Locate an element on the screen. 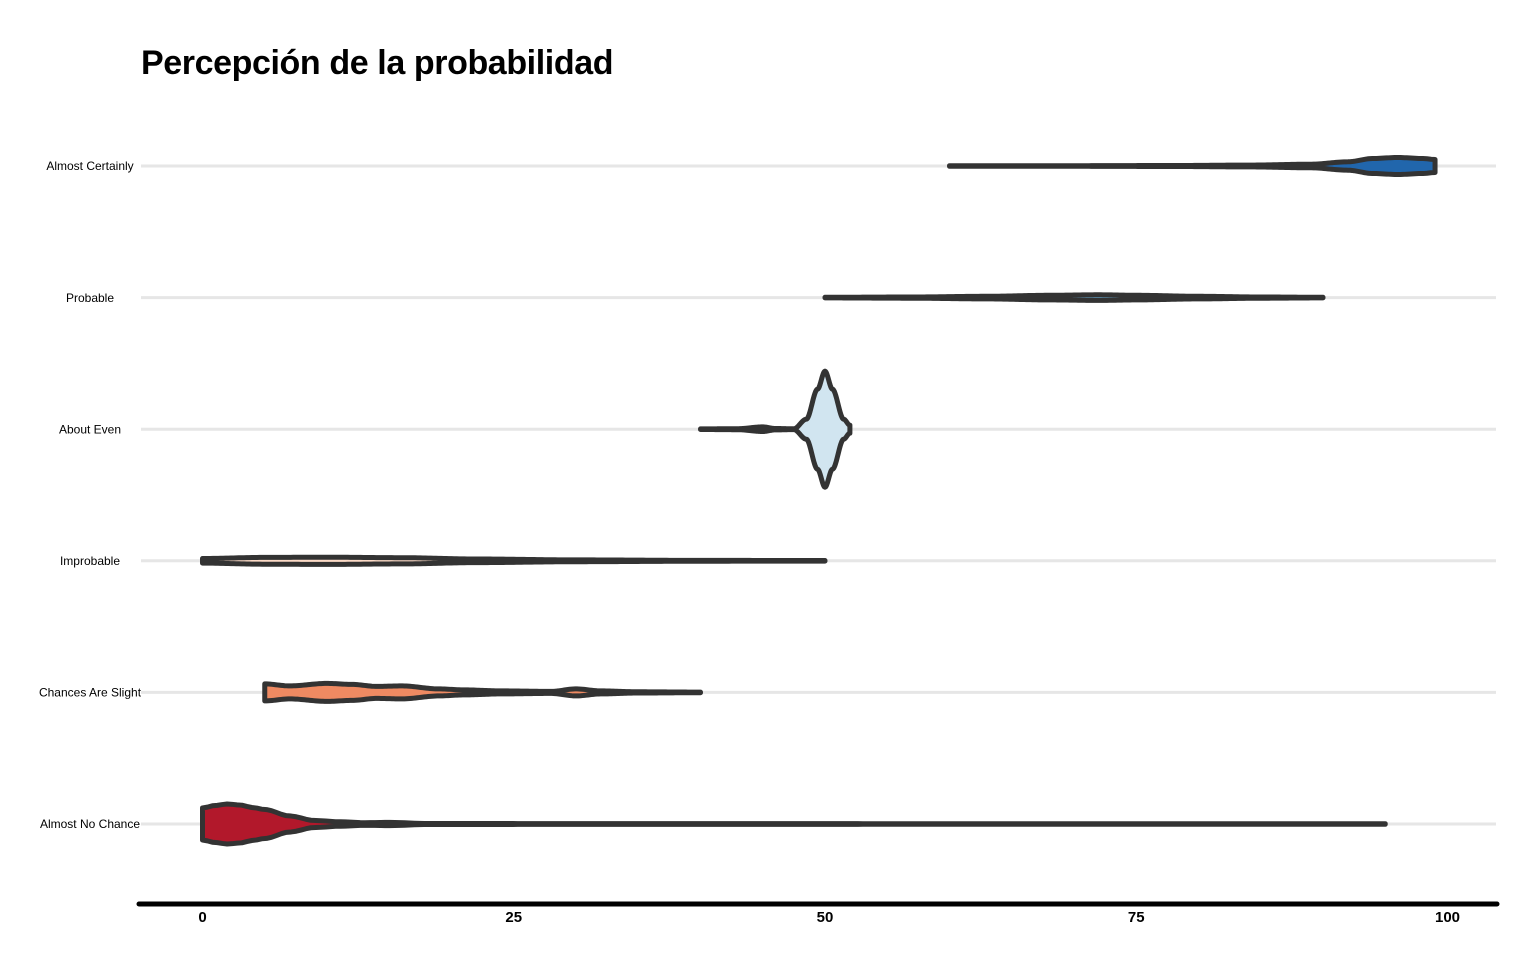 The image size is (1536, 965). x-tick-label-25: 25 is located at coordinates (513, 917).